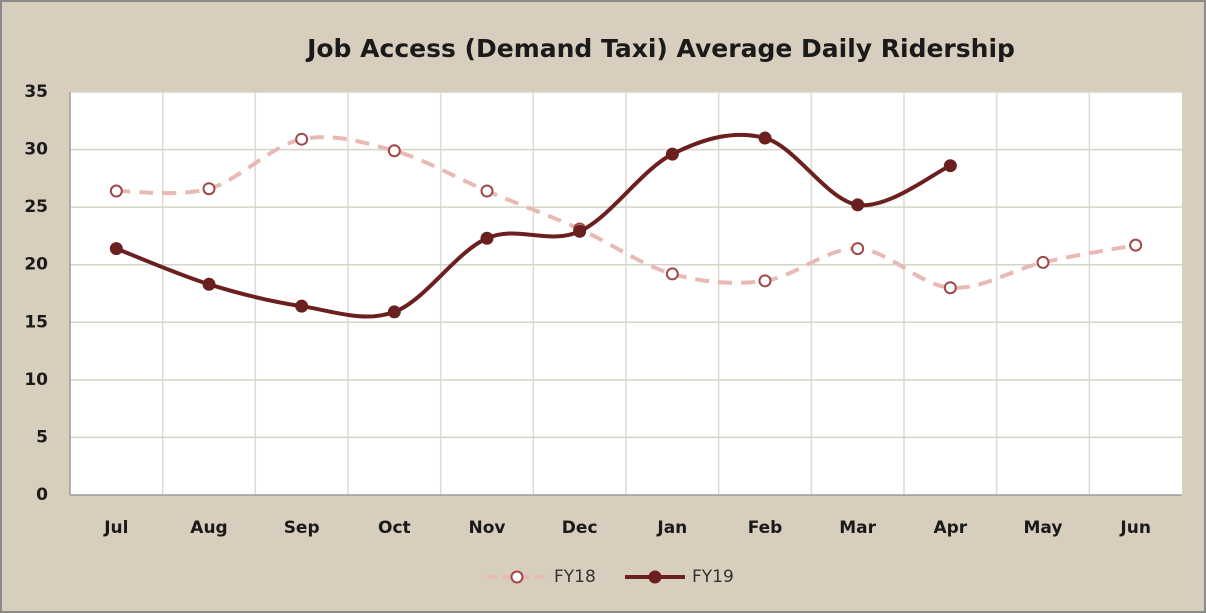 The image size is (1206, 613). What do you see at coordinates (765, 528) in the screenshot?
I see `x-tick-label: Feb` at bounding box center [765, 528].